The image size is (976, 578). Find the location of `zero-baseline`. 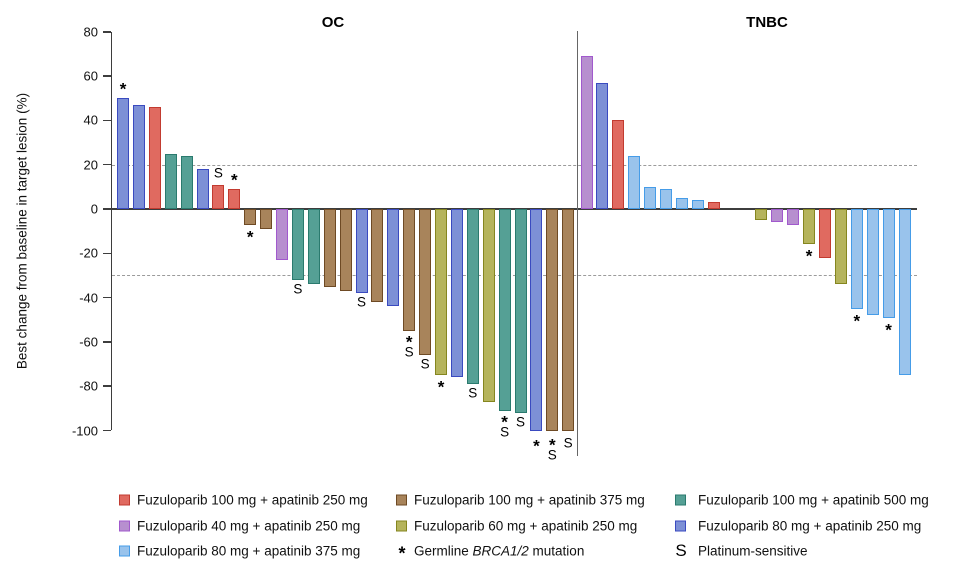

zero-baseline is located at coordinates (513, 209).